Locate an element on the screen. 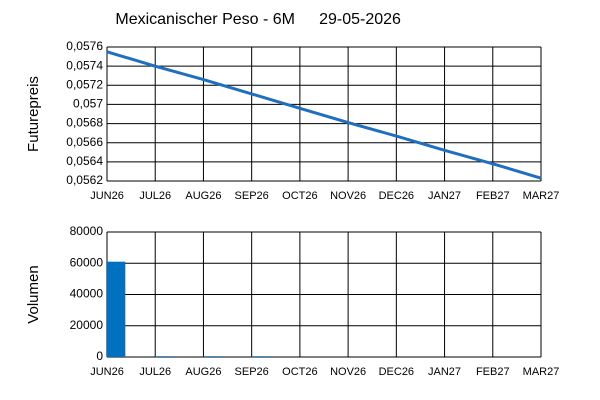 This screenshot has height=400, width=600. y-tick-label: 20000 is located at coordinates (87, 325).